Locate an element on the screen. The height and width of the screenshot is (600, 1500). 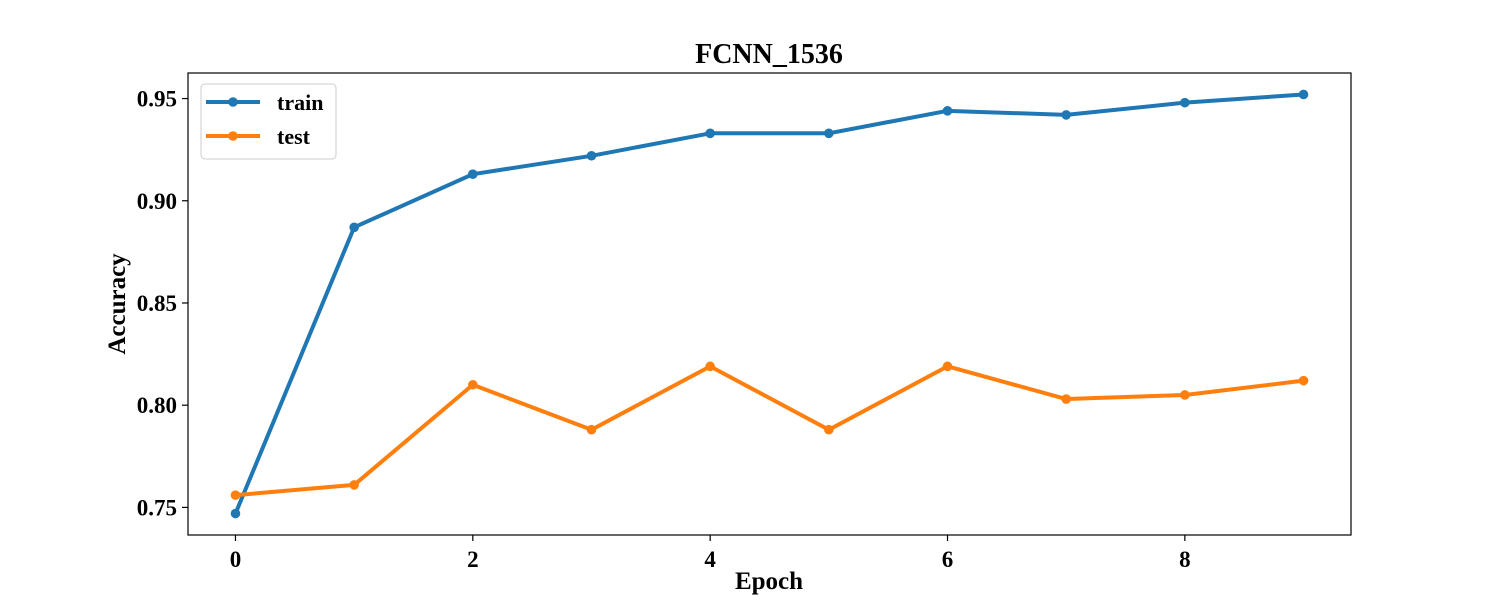
x-tick-label: 6 is located at coordinates (948, 559).